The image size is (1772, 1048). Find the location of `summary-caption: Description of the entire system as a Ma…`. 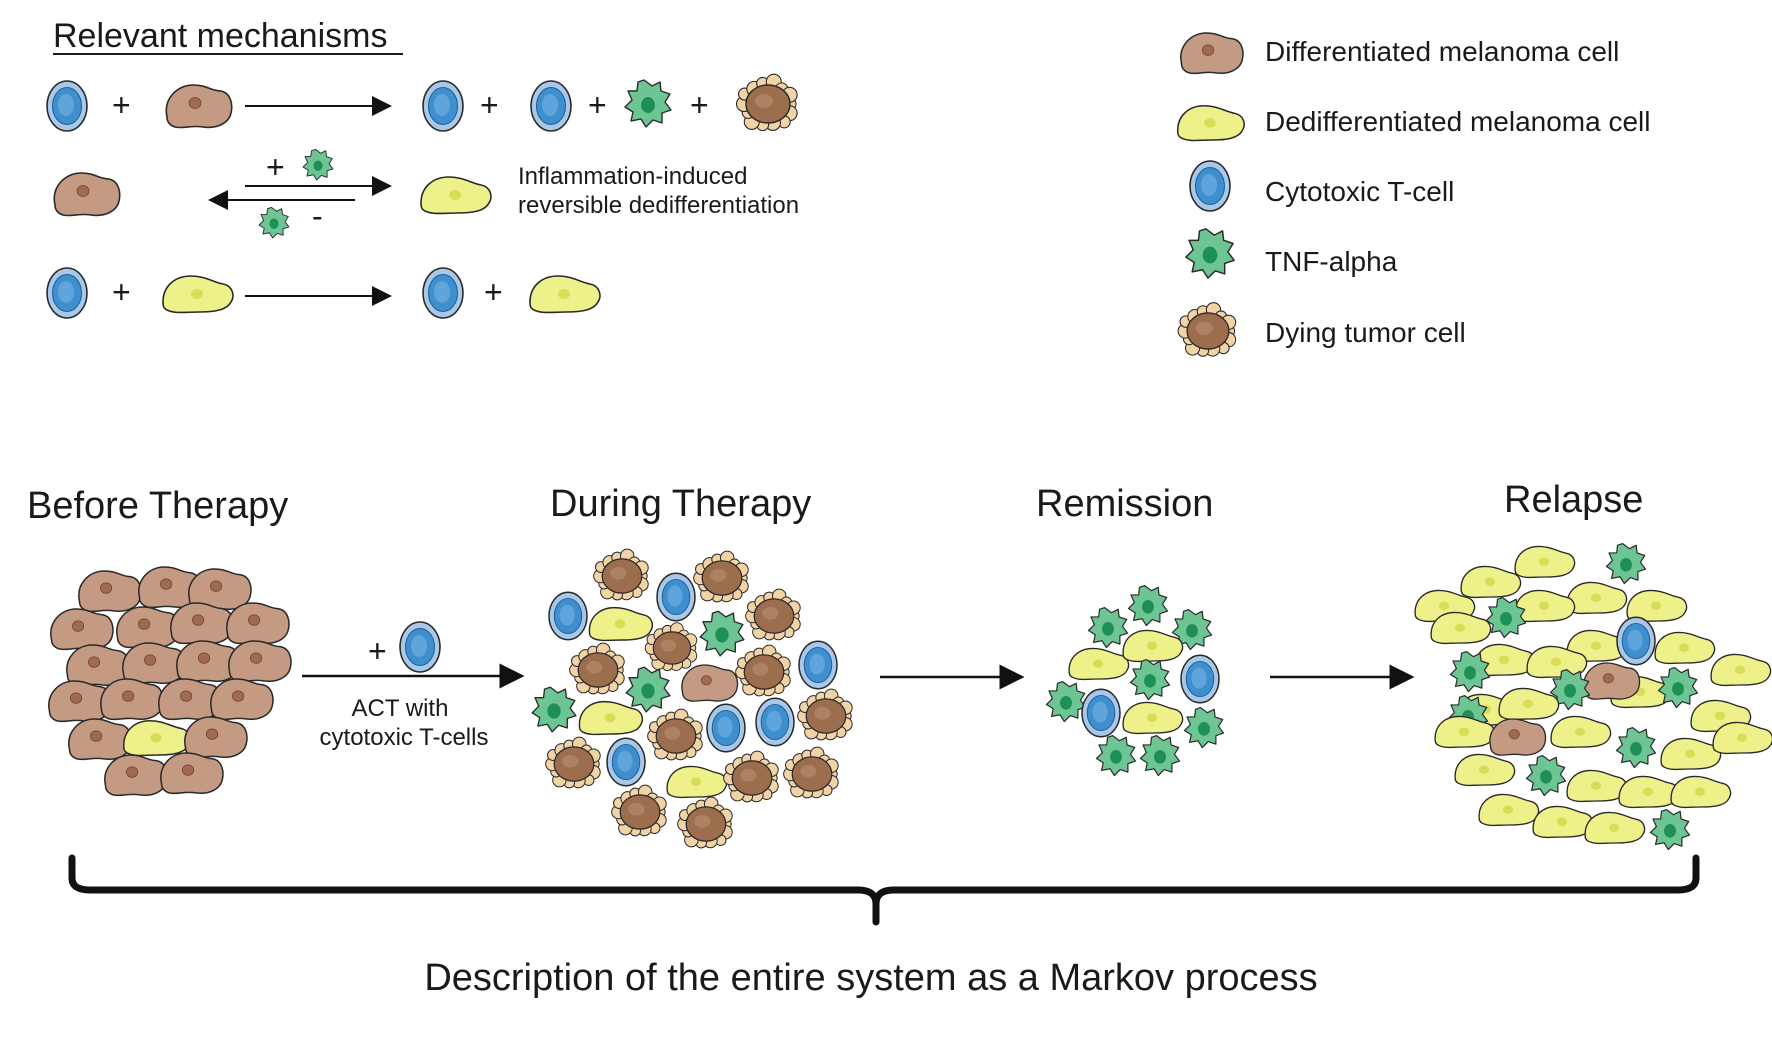

summary-caption: Description of the entire system as a Ma… is located at coordinates (870, 978).